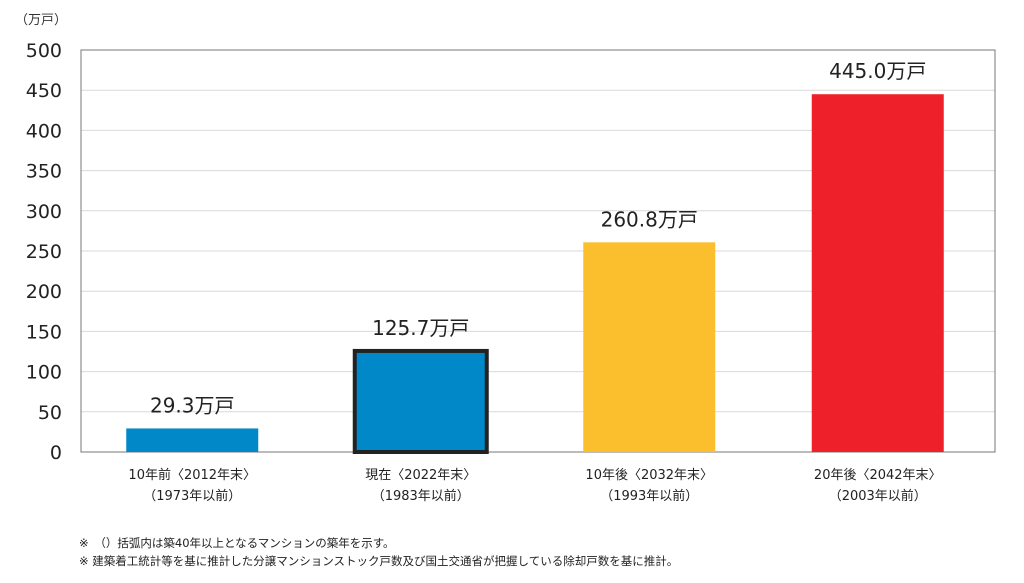 The height and width of the screenshot is (583, 1024). I want to click on data-label: 445.0万戸, so click(877, 71).